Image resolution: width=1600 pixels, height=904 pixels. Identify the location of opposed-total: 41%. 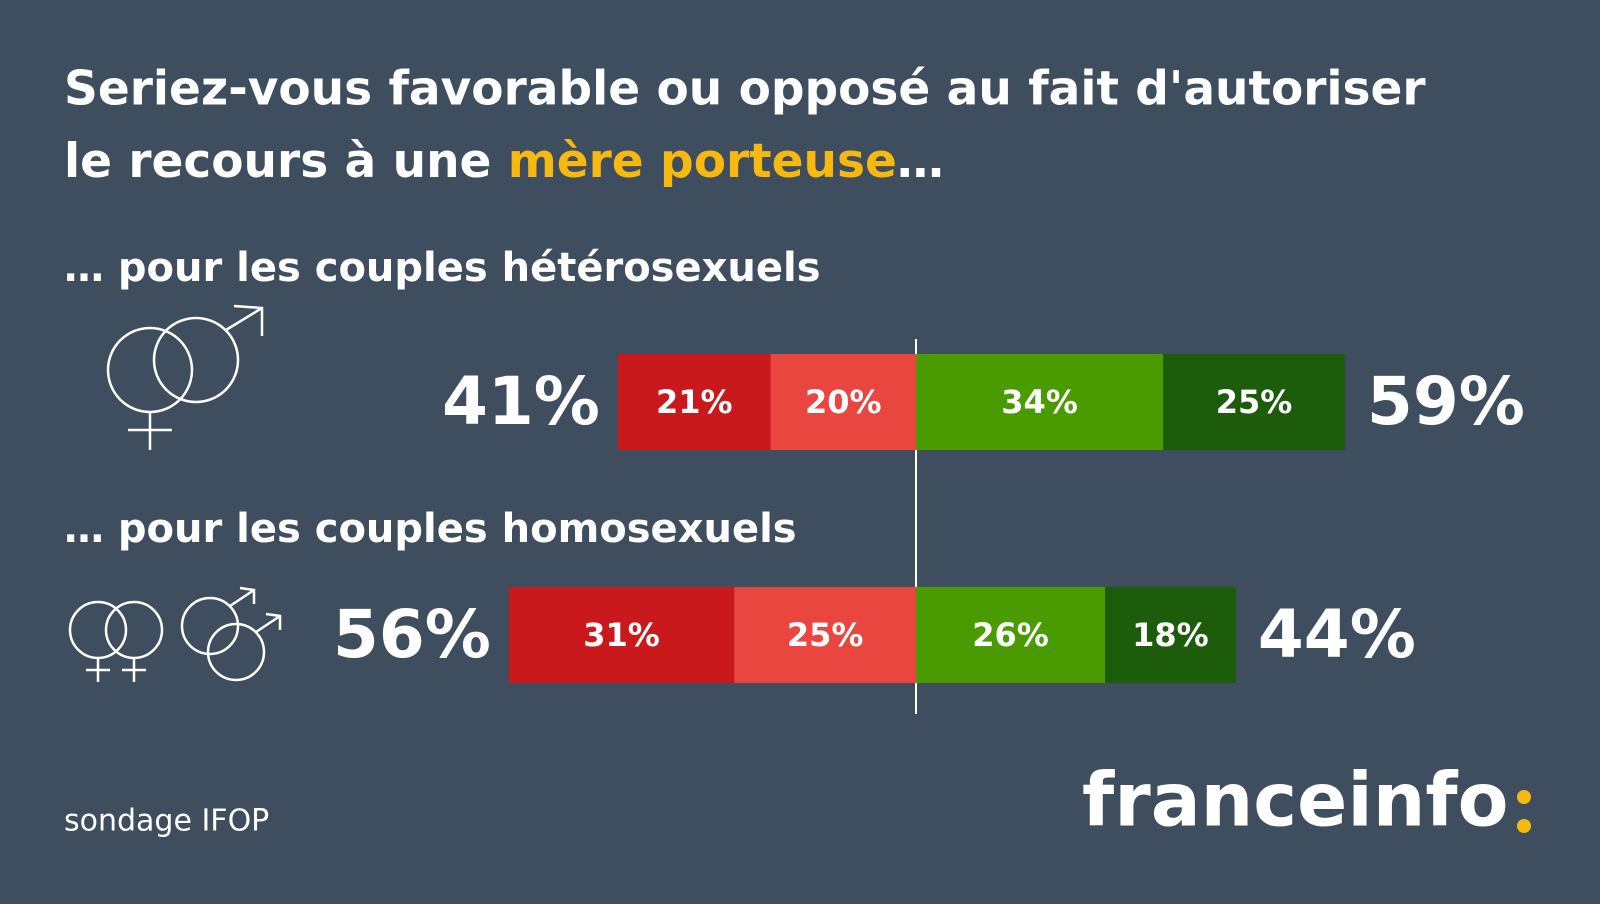
(521, 401).